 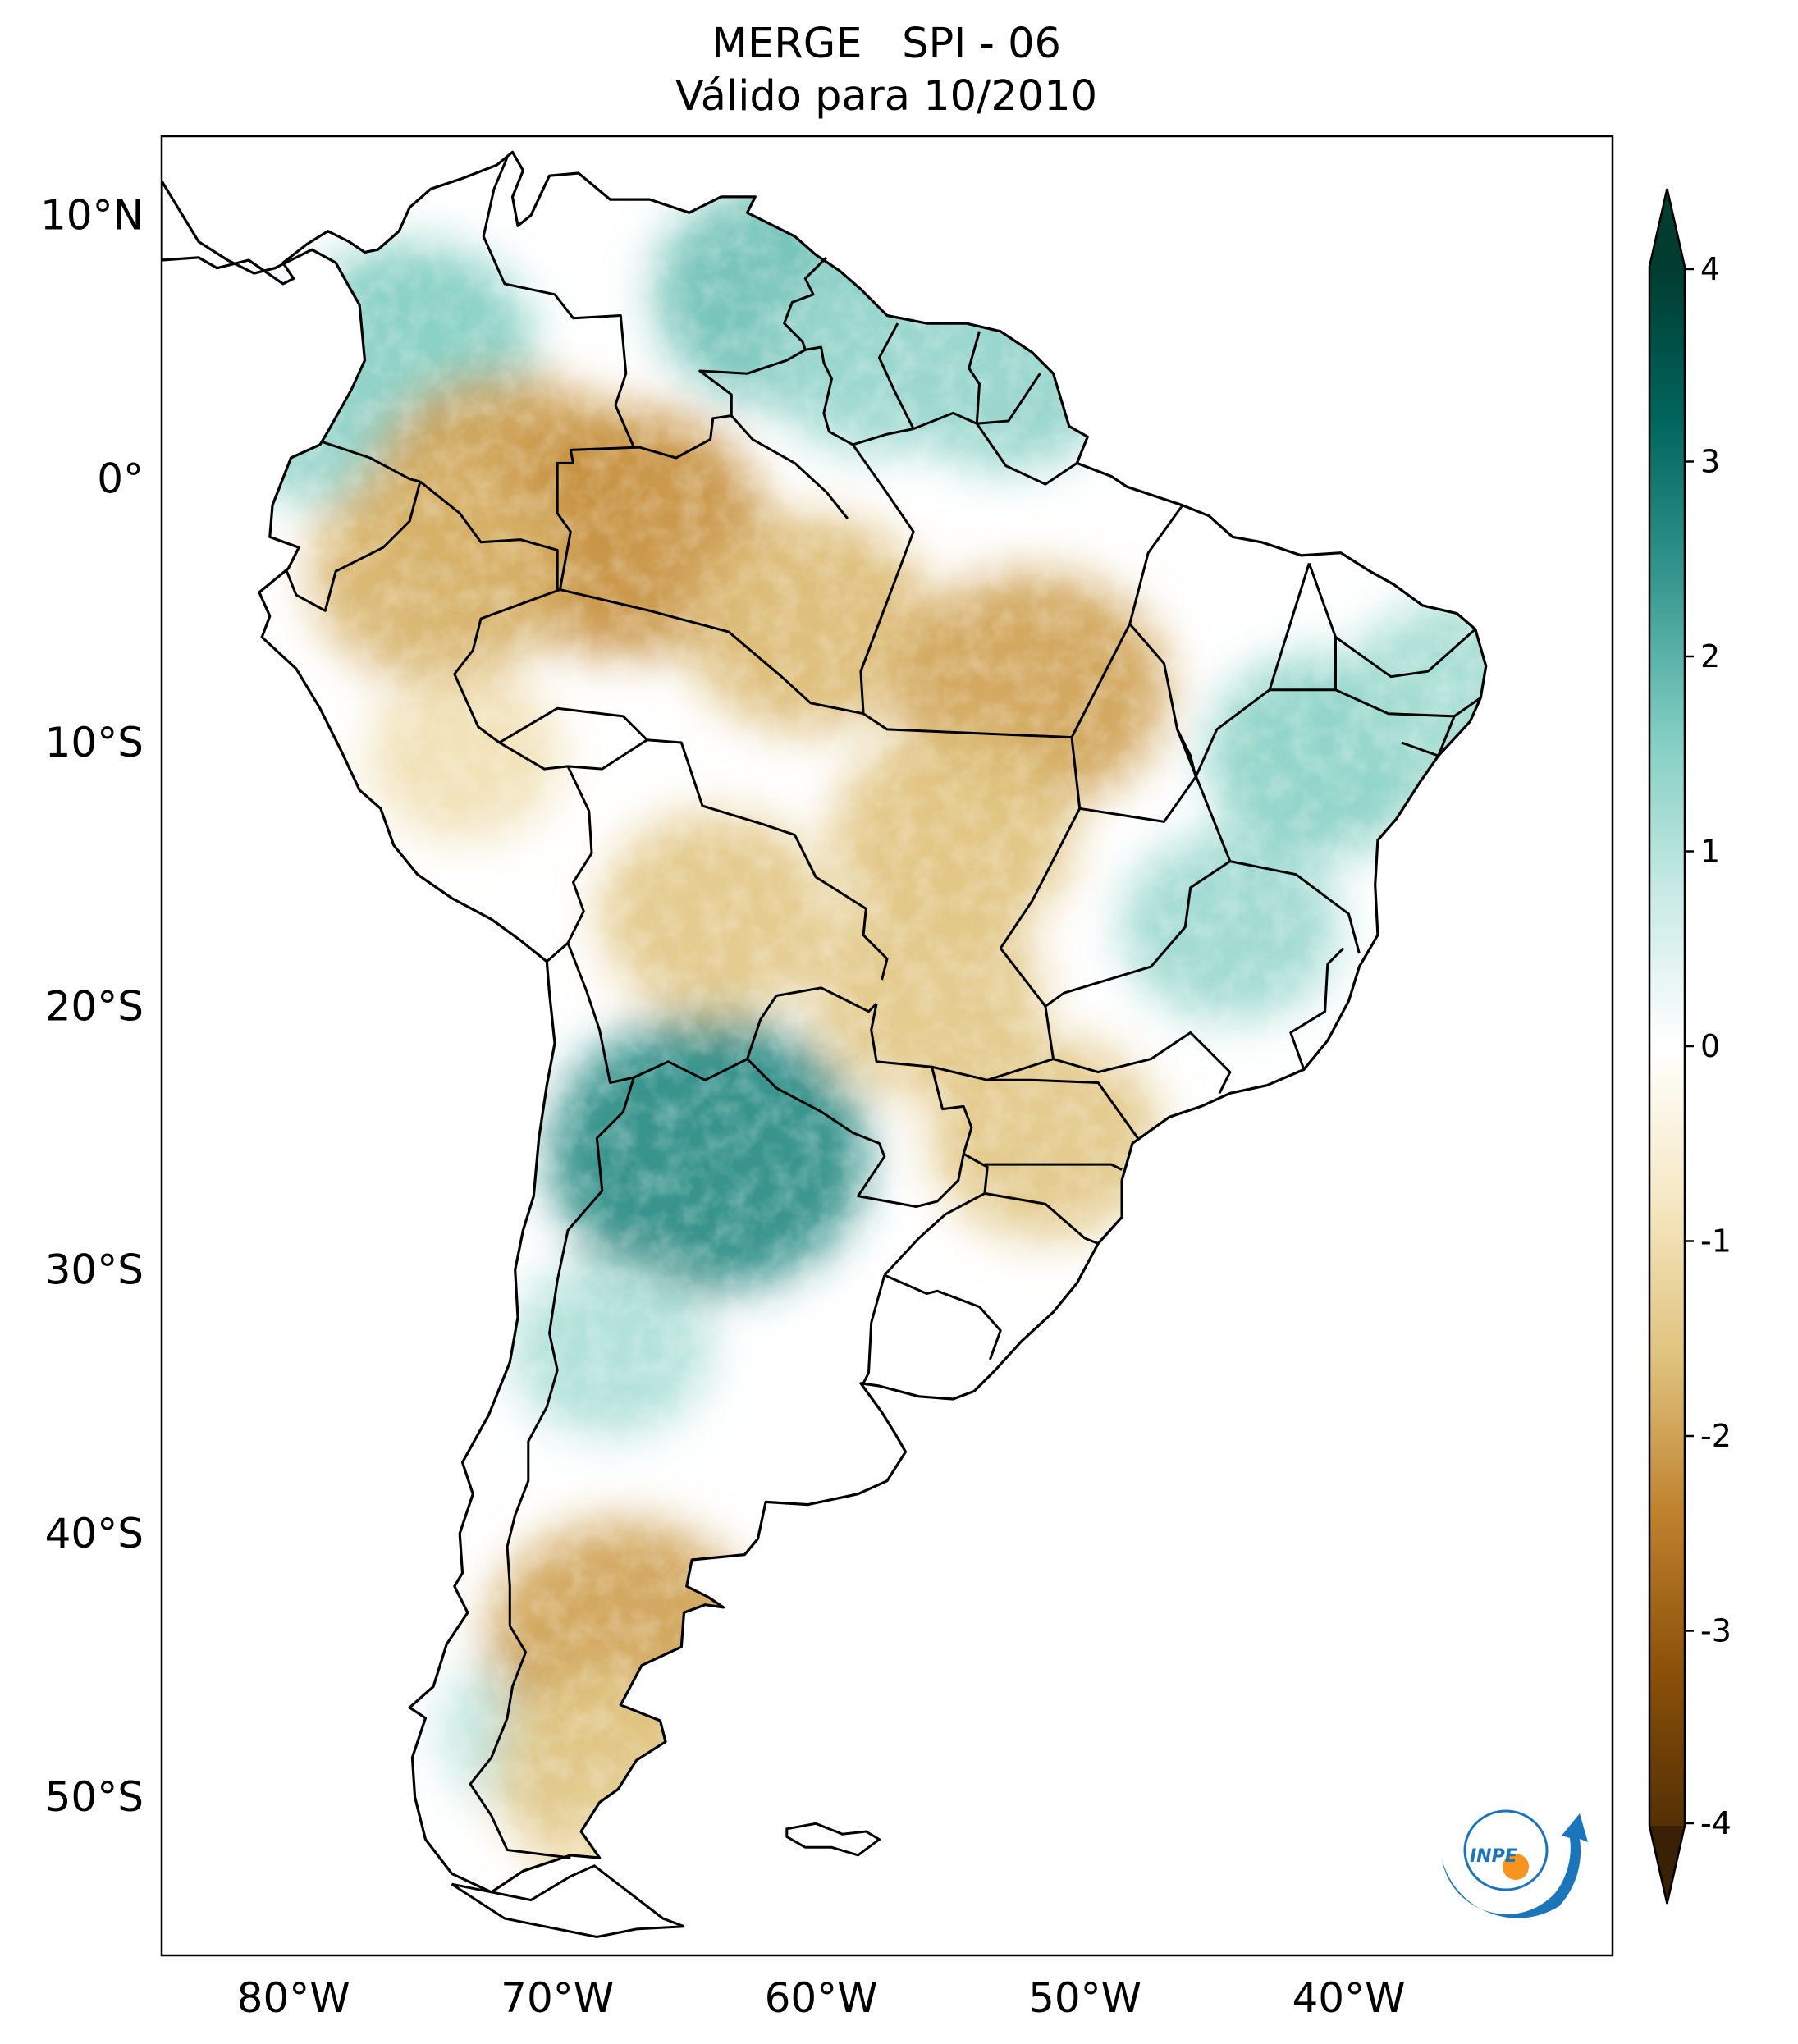 What do you see at coordinates (557, 1998) in the screenshot?
I see `lon-tick-label: 70°W` at bounding box center [557, 1998].